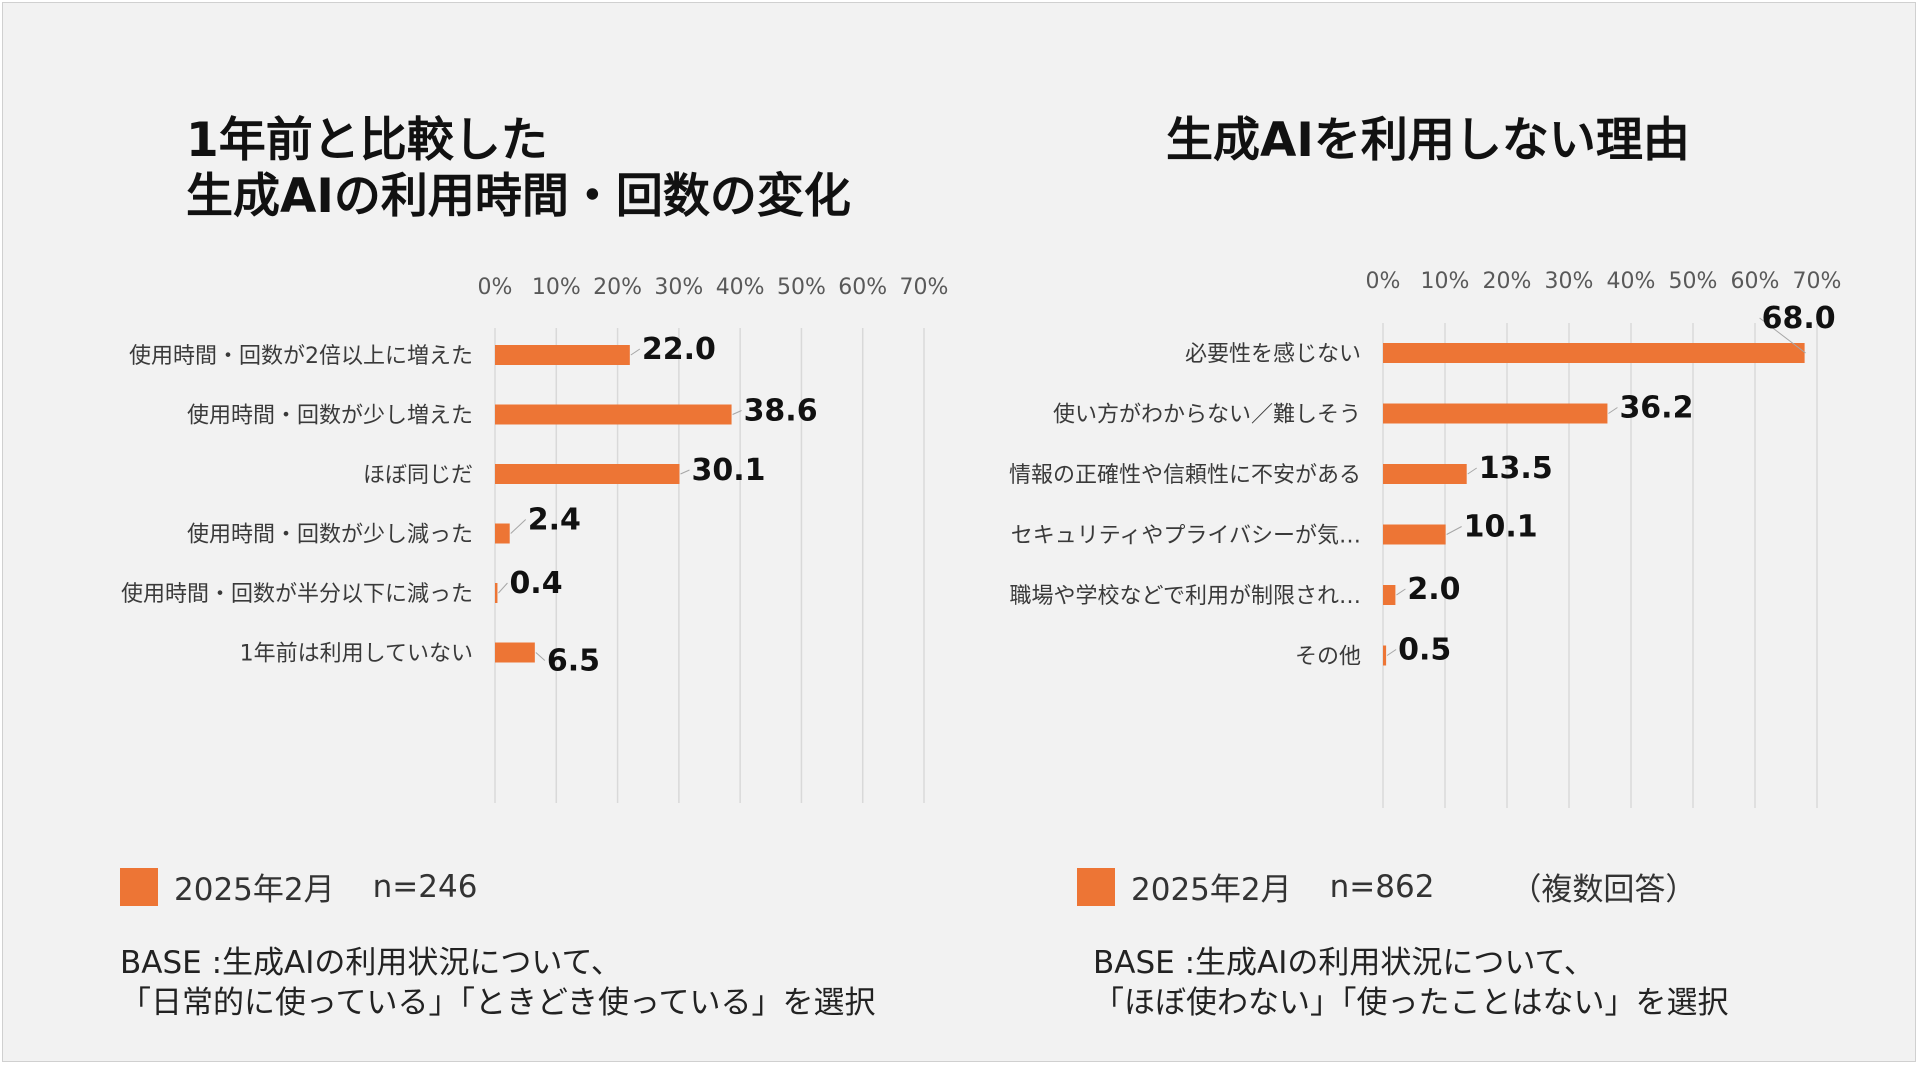 The height and width of the screenshot is (1065, 1920). What do you see at coordinates (301, 356) in the screenshot?
I see `left-category-label: 使用時間・回数が2倍以上に増えた` at bounding box center [301, 356].